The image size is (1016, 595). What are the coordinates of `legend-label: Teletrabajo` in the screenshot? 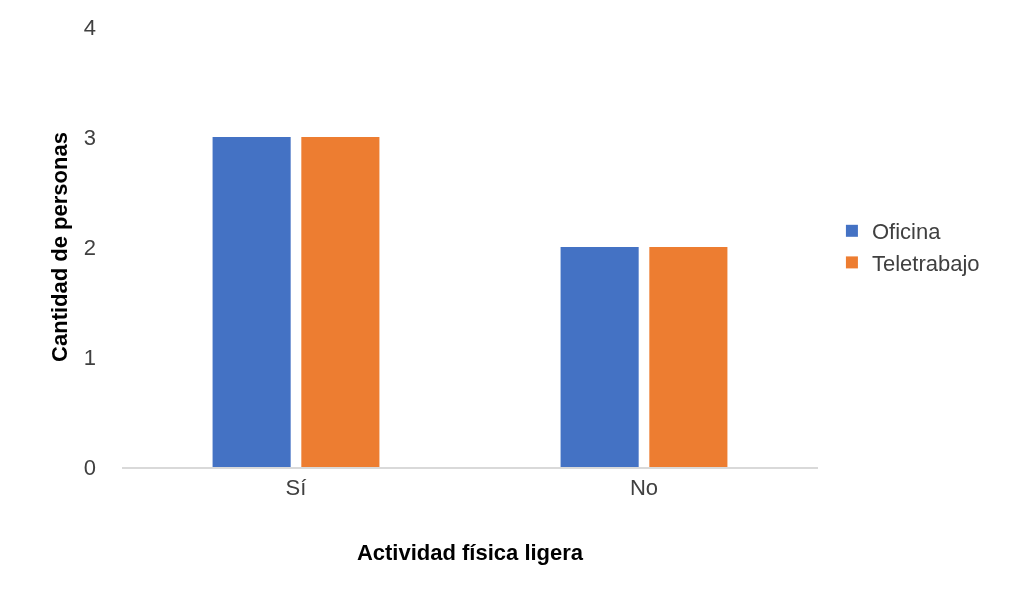 It's located at (925, 263).